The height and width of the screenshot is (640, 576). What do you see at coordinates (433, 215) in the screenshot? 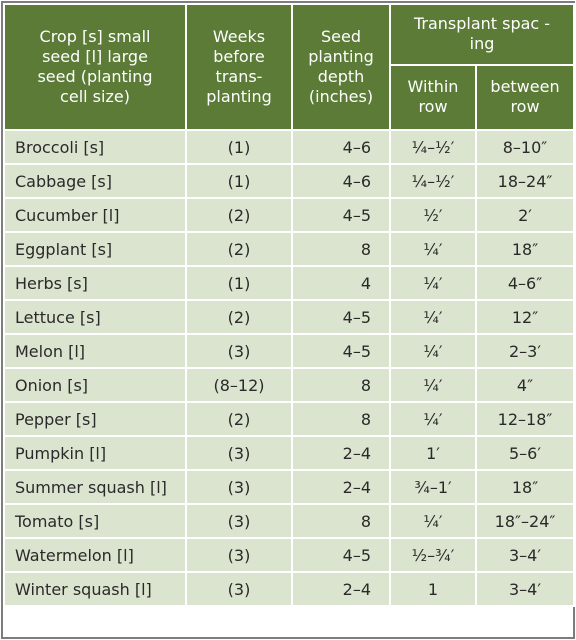
I see `table-cell: ½′` at bounding box center [433, 215].